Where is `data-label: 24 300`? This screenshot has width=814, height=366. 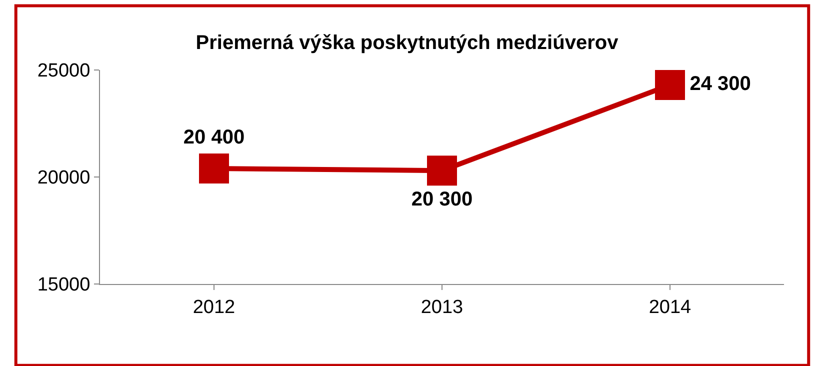
data-label: 24 300 is located at coordinates (720, 83).